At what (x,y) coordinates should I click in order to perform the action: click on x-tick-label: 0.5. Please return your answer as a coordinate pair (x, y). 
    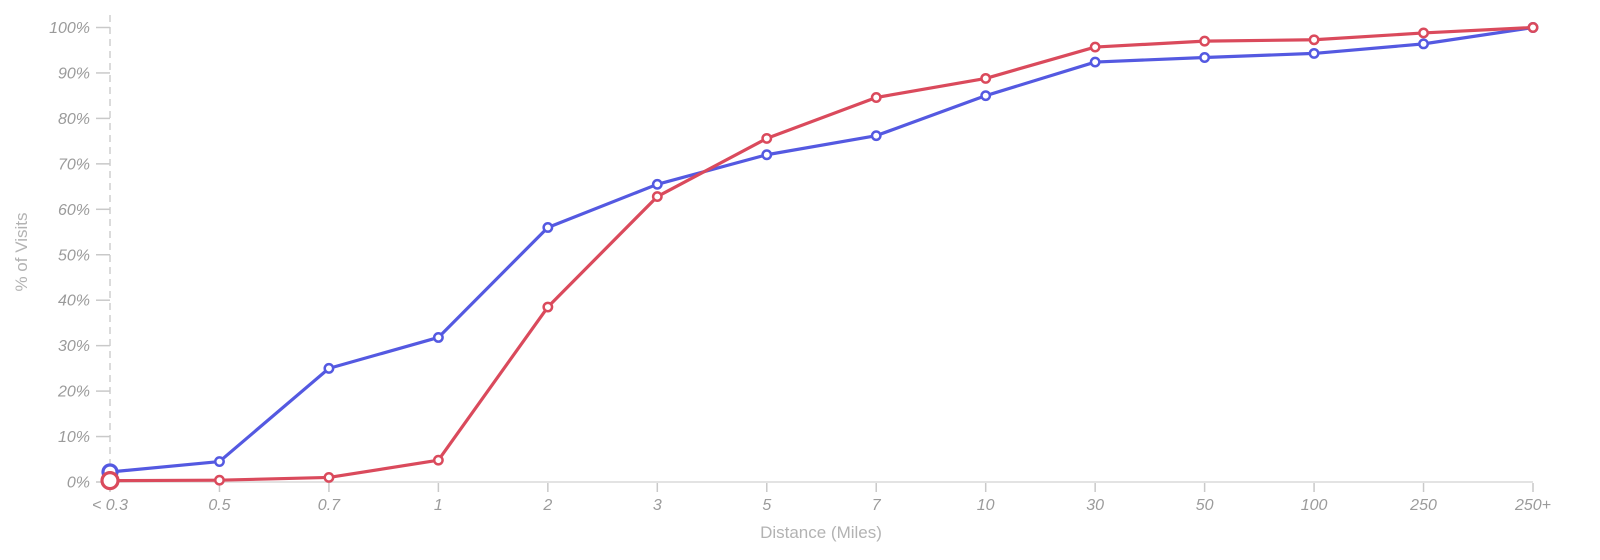
    Looking at the image, I should click on (219, 505).